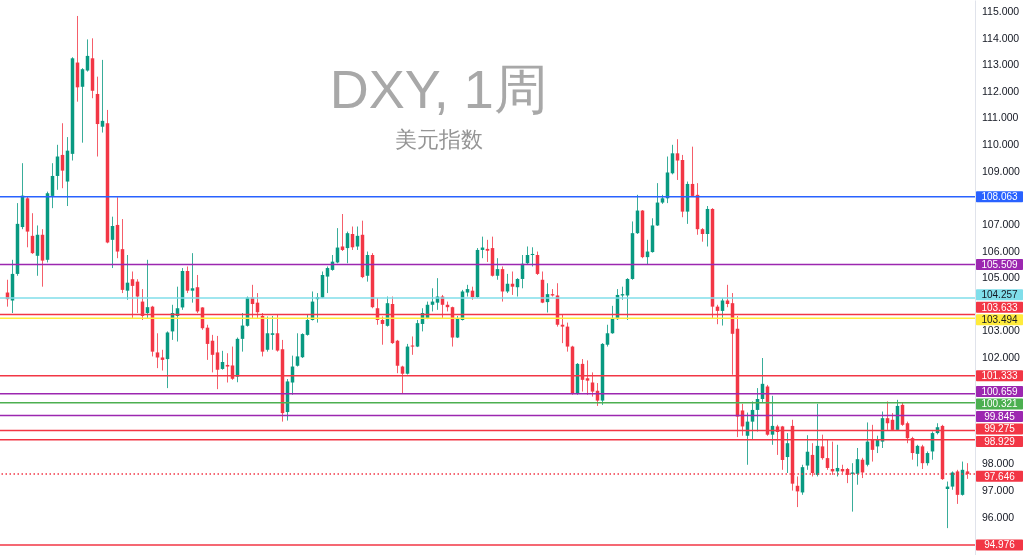 Image resolution: width=1024 pixels, height=555 pixels. I want to click on y-tick-label: 115.000, so click(1001, 10).